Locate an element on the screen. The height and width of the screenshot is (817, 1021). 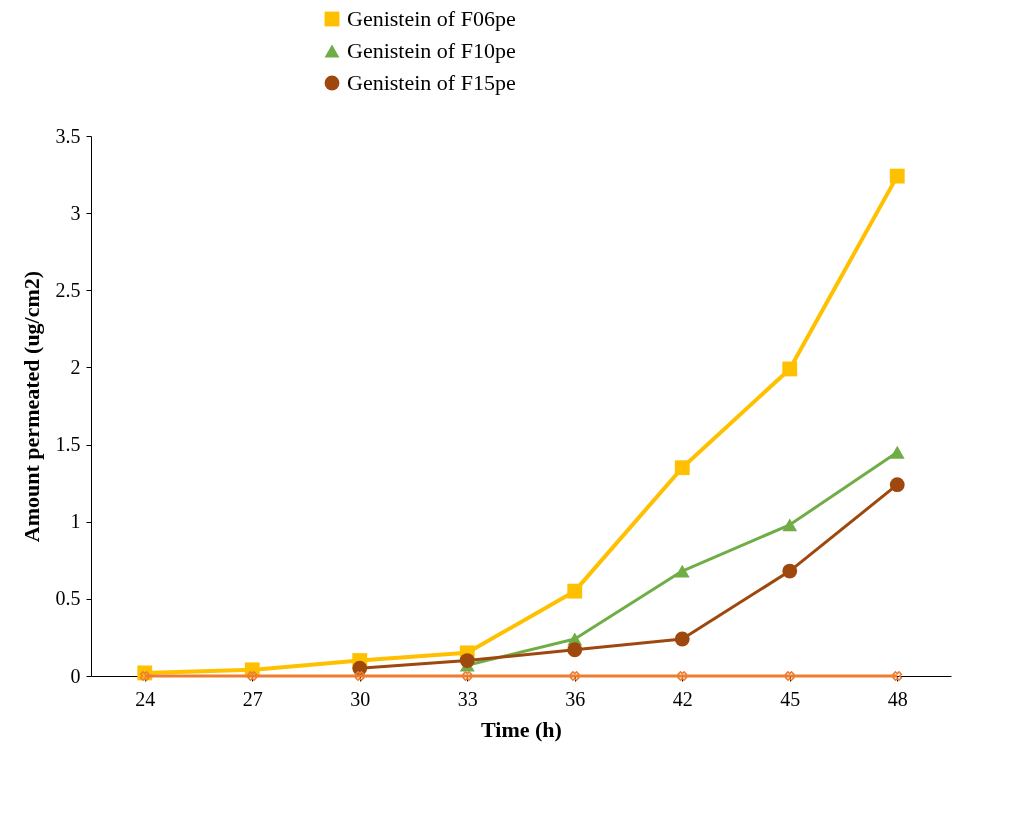
x-tick-label: 48 is located at coordinates (897, 698).